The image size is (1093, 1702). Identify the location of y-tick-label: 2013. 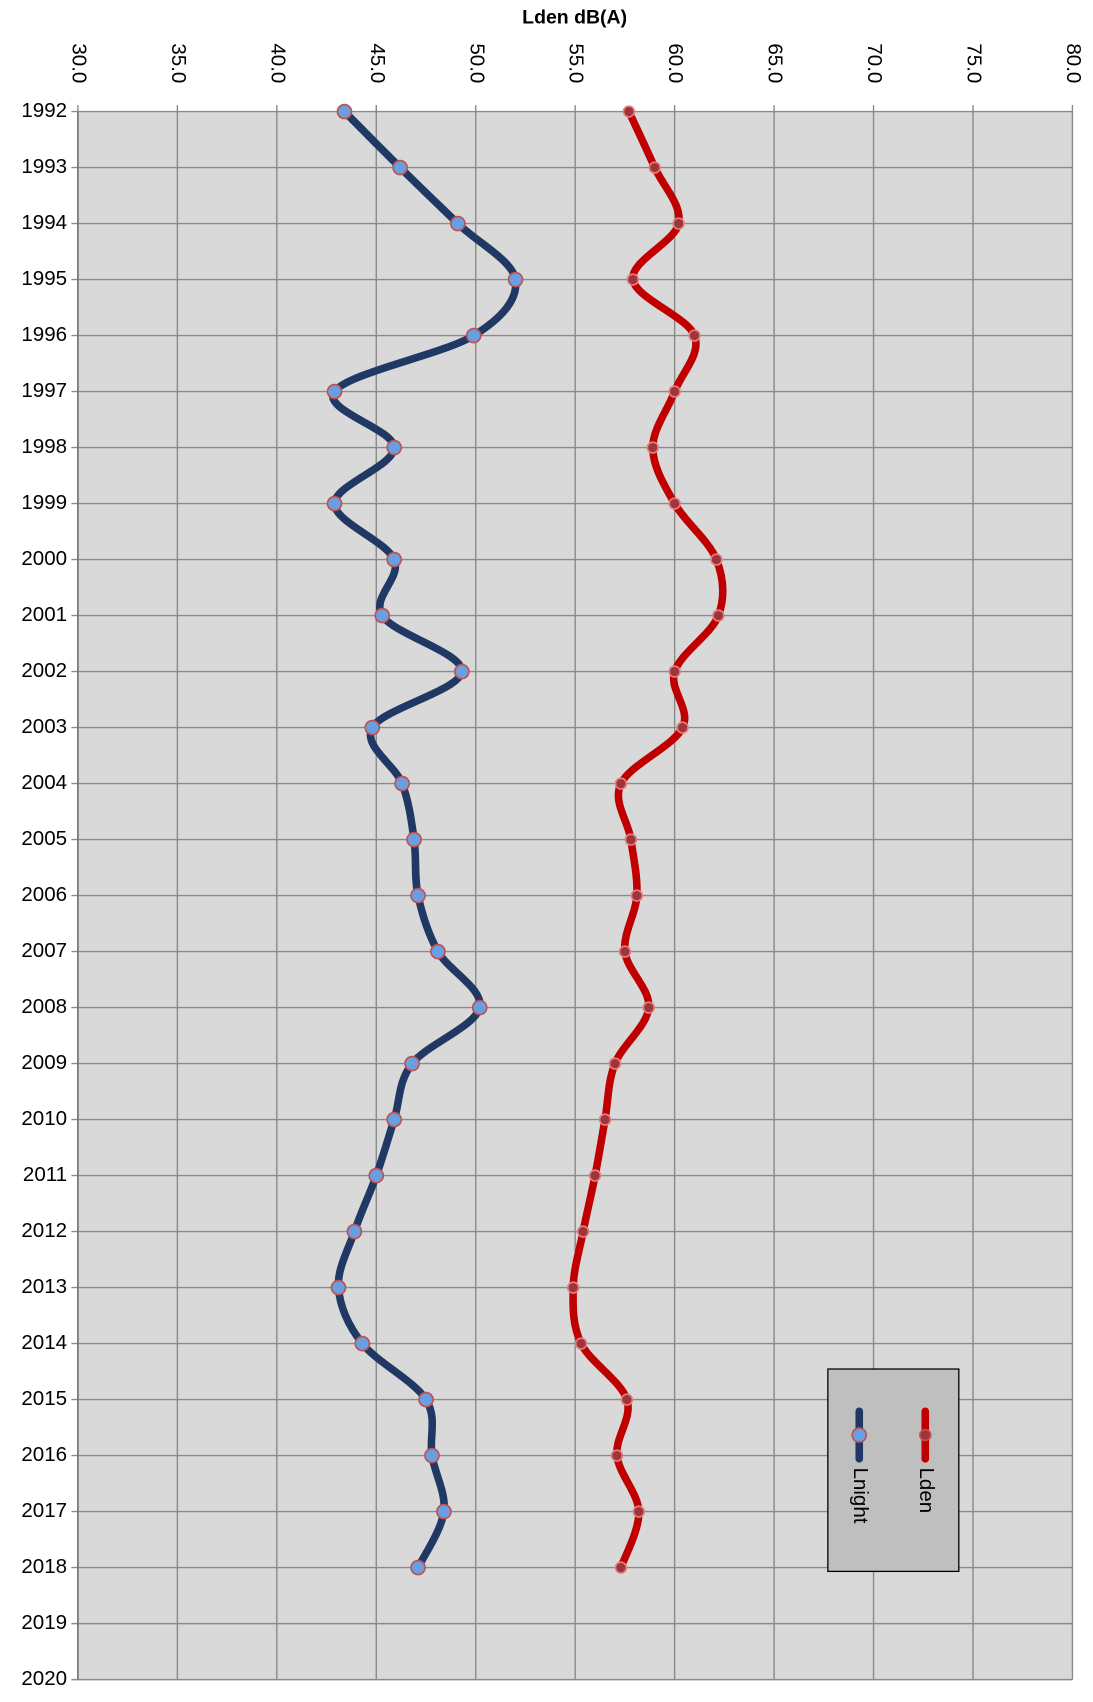
(44, 1286).